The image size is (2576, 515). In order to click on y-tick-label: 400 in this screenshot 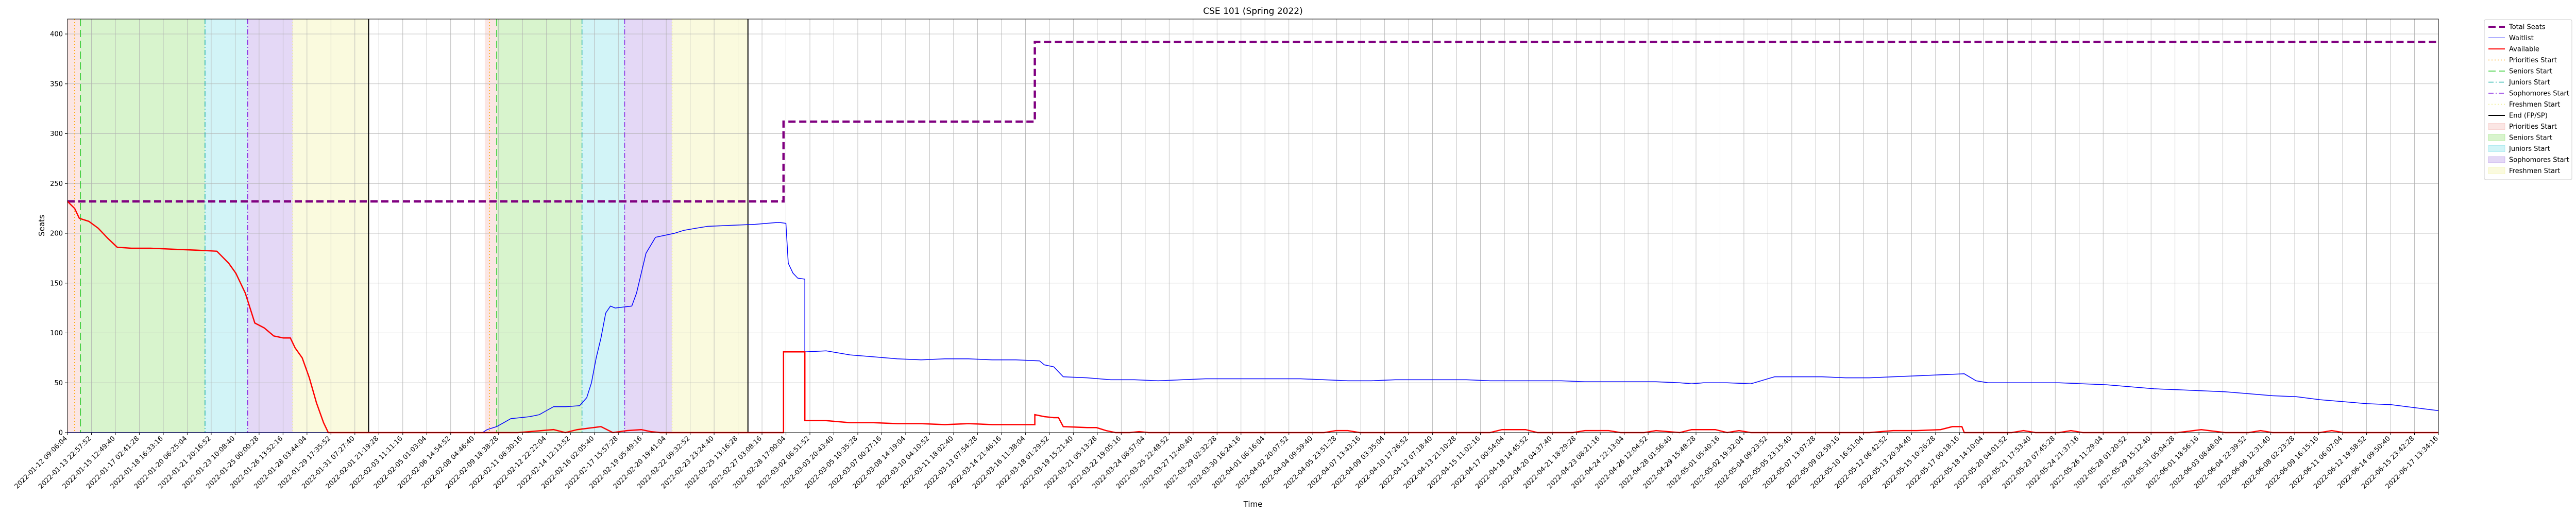, I will do `click(56, 35)`.